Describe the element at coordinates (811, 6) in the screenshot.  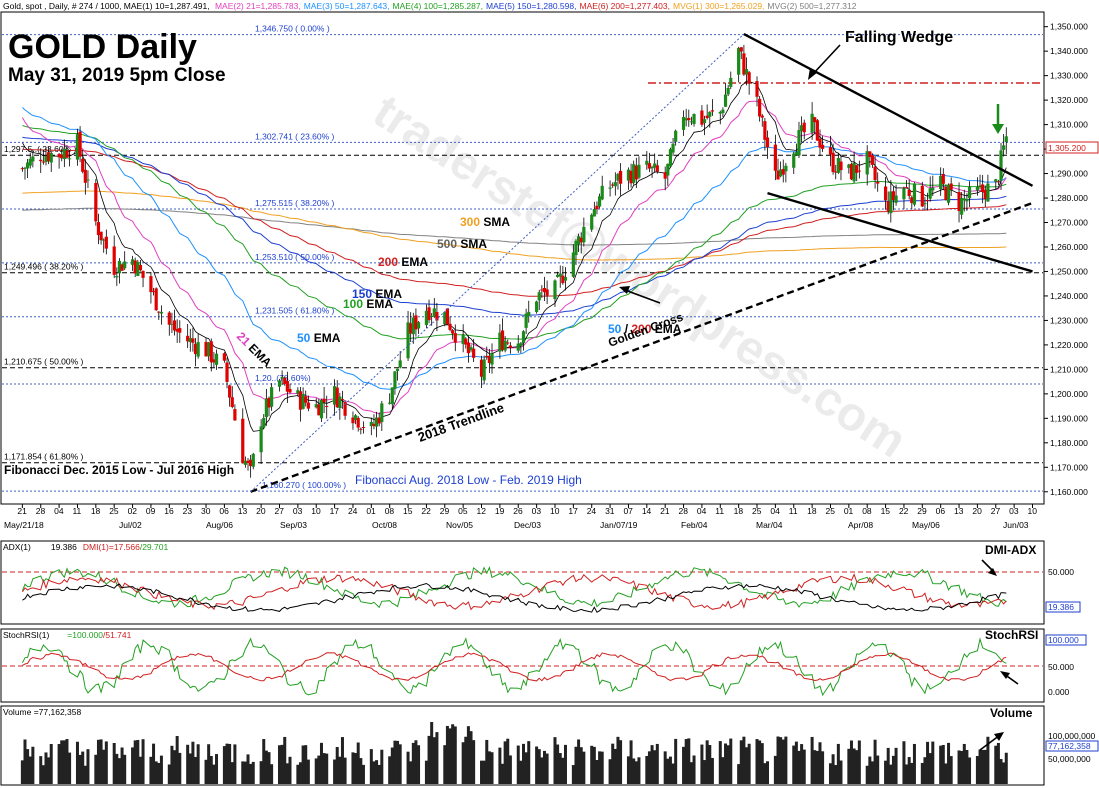
I see `header-indicator-6: MVG(2) 500=1,277.312` at that location.